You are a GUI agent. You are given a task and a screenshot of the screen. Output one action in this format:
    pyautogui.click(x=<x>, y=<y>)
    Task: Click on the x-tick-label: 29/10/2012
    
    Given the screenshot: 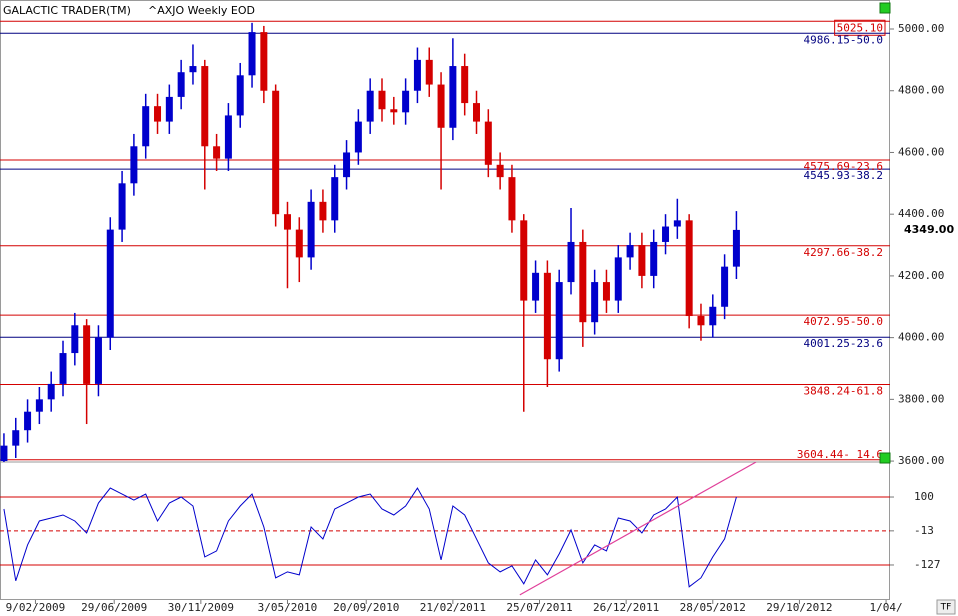 What is the action you would take?
    pyautogui.click(x=799, y=607)
    